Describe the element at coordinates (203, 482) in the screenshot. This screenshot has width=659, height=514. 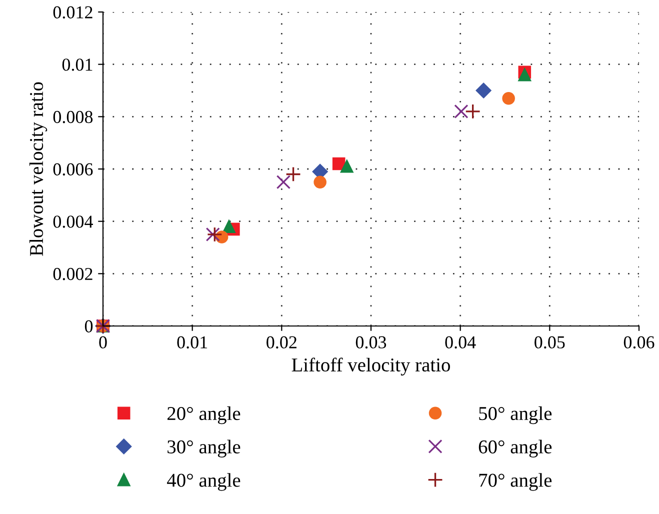
I see `legend-label: 40° angle` at that location.